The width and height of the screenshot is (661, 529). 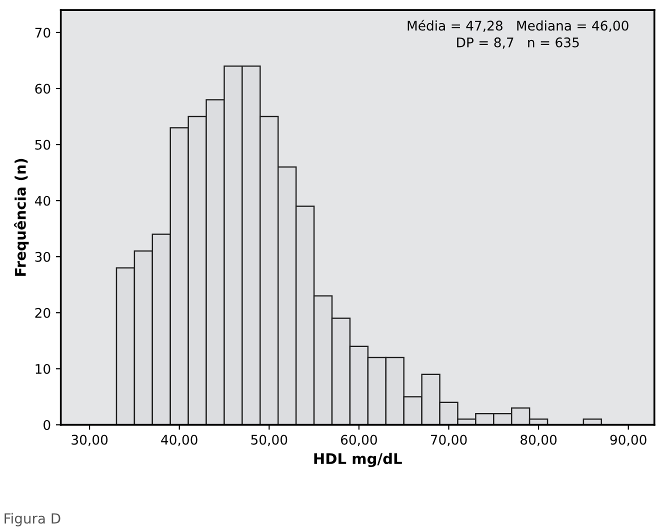 What do you see at coordinates (42, 33) in the screenshot?
I see `y-tick-label: 70` at bounding box center [42, 33].